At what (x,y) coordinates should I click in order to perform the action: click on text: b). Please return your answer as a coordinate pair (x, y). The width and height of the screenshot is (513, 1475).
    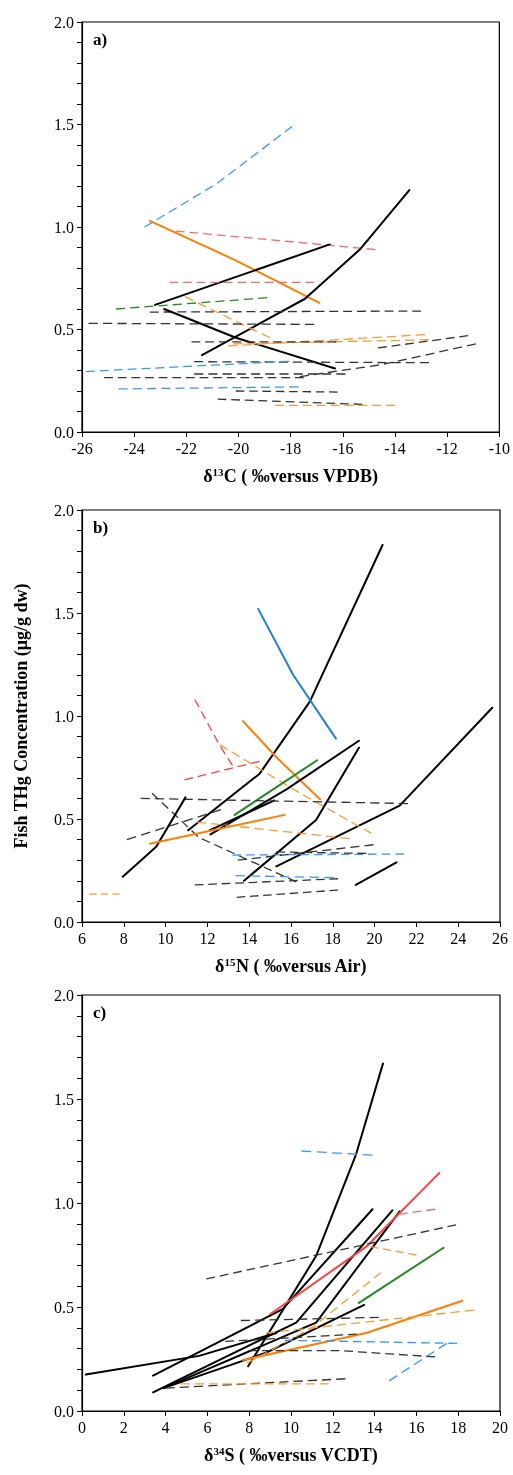
    Looking at the image, I should click on (101, 527).